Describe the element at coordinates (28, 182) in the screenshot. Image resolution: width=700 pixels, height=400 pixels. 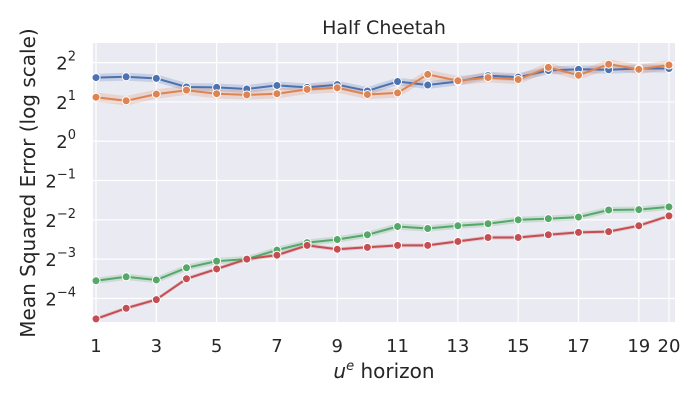
I see `y-axis-label: Mean Squared Error (log scale)` at that location.